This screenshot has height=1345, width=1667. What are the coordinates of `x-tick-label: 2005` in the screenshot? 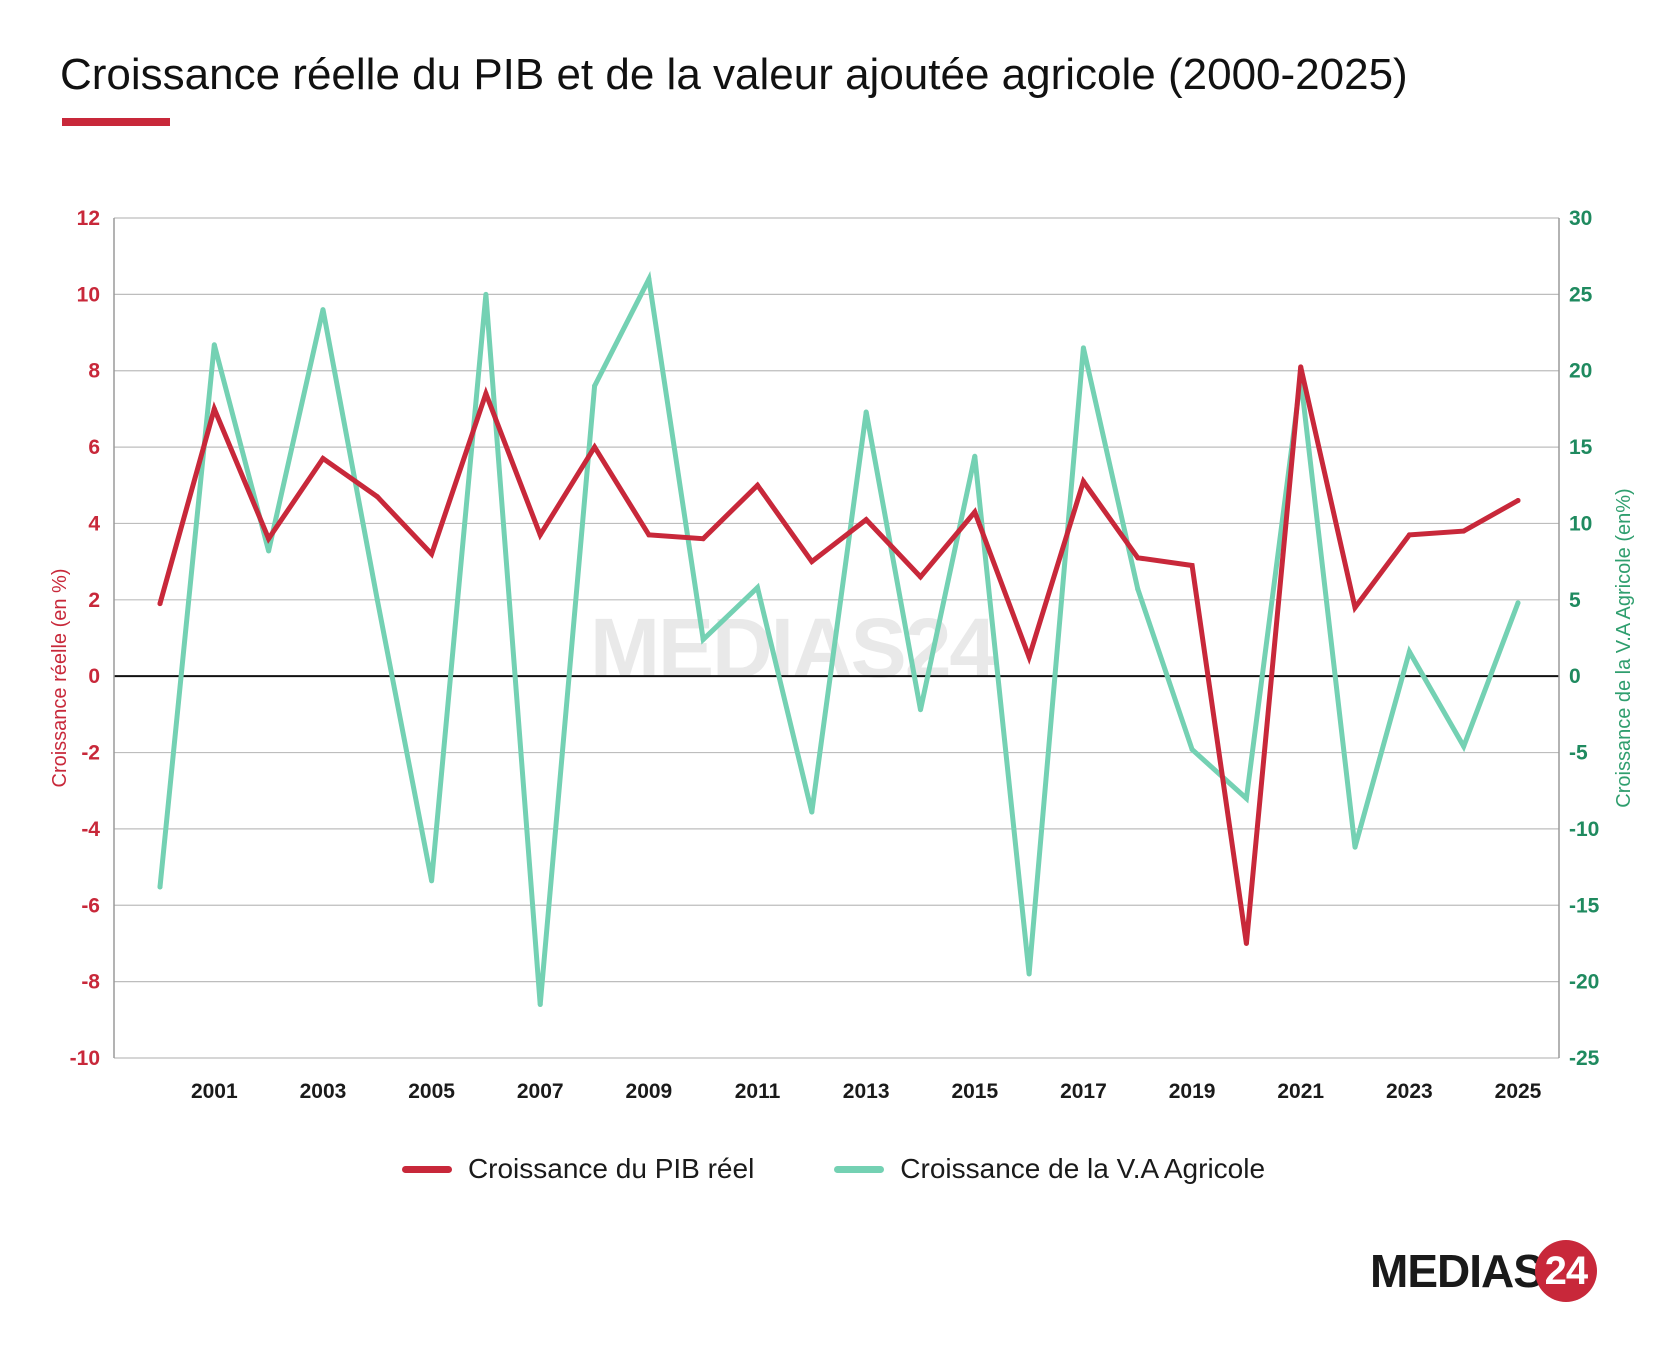 It's located at (431, 1091).